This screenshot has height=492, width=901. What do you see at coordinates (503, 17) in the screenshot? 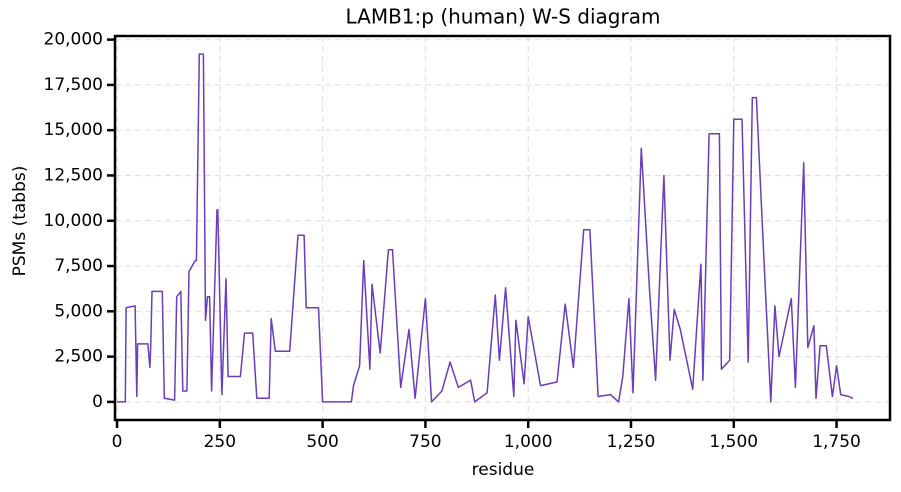
I see `chart-title: LAMB1:p (human) W-S diagram` at bounding box center [503, 17].